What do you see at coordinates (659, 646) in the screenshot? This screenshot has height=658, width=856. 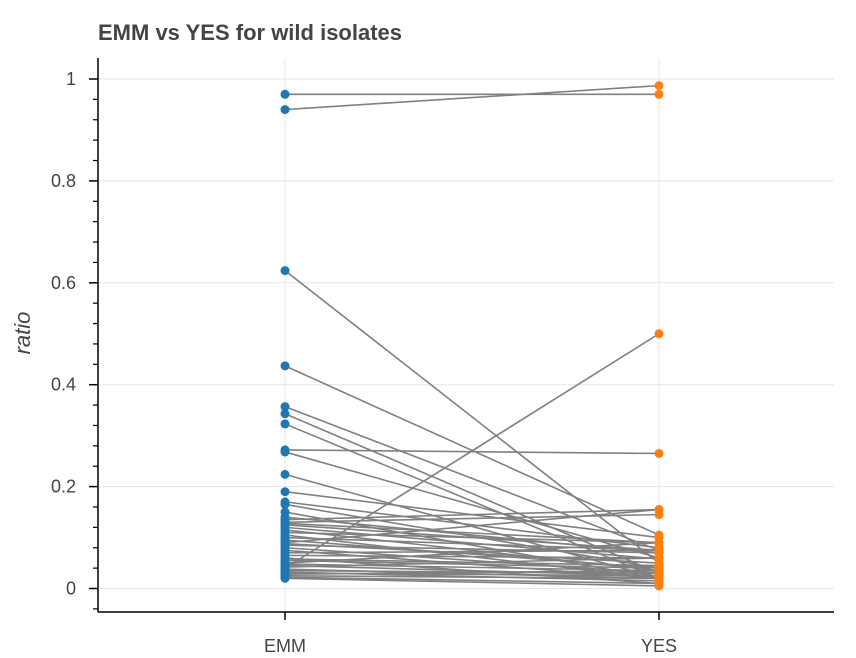 I see `x-tick-label-1: YES` at bounding box center [659, 646].